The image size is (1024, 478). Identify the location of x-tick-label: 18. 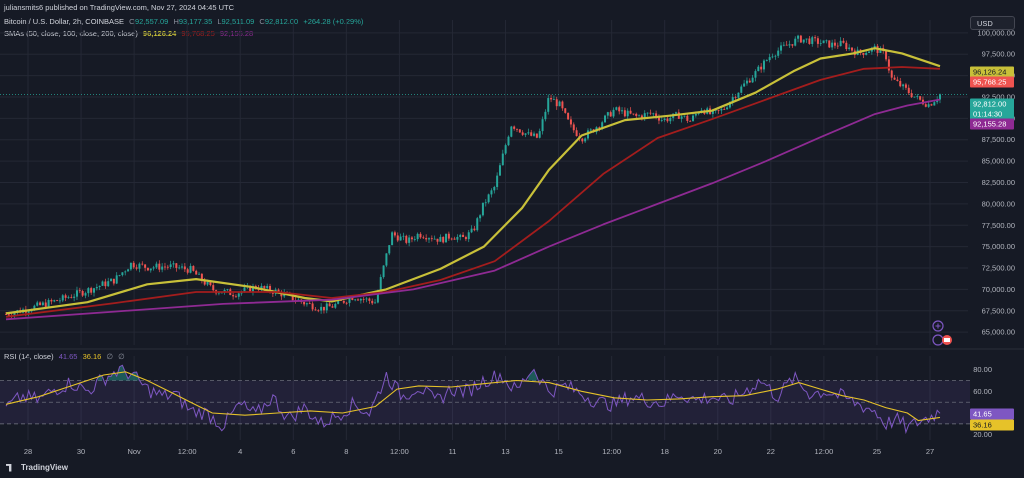
(665, 451).